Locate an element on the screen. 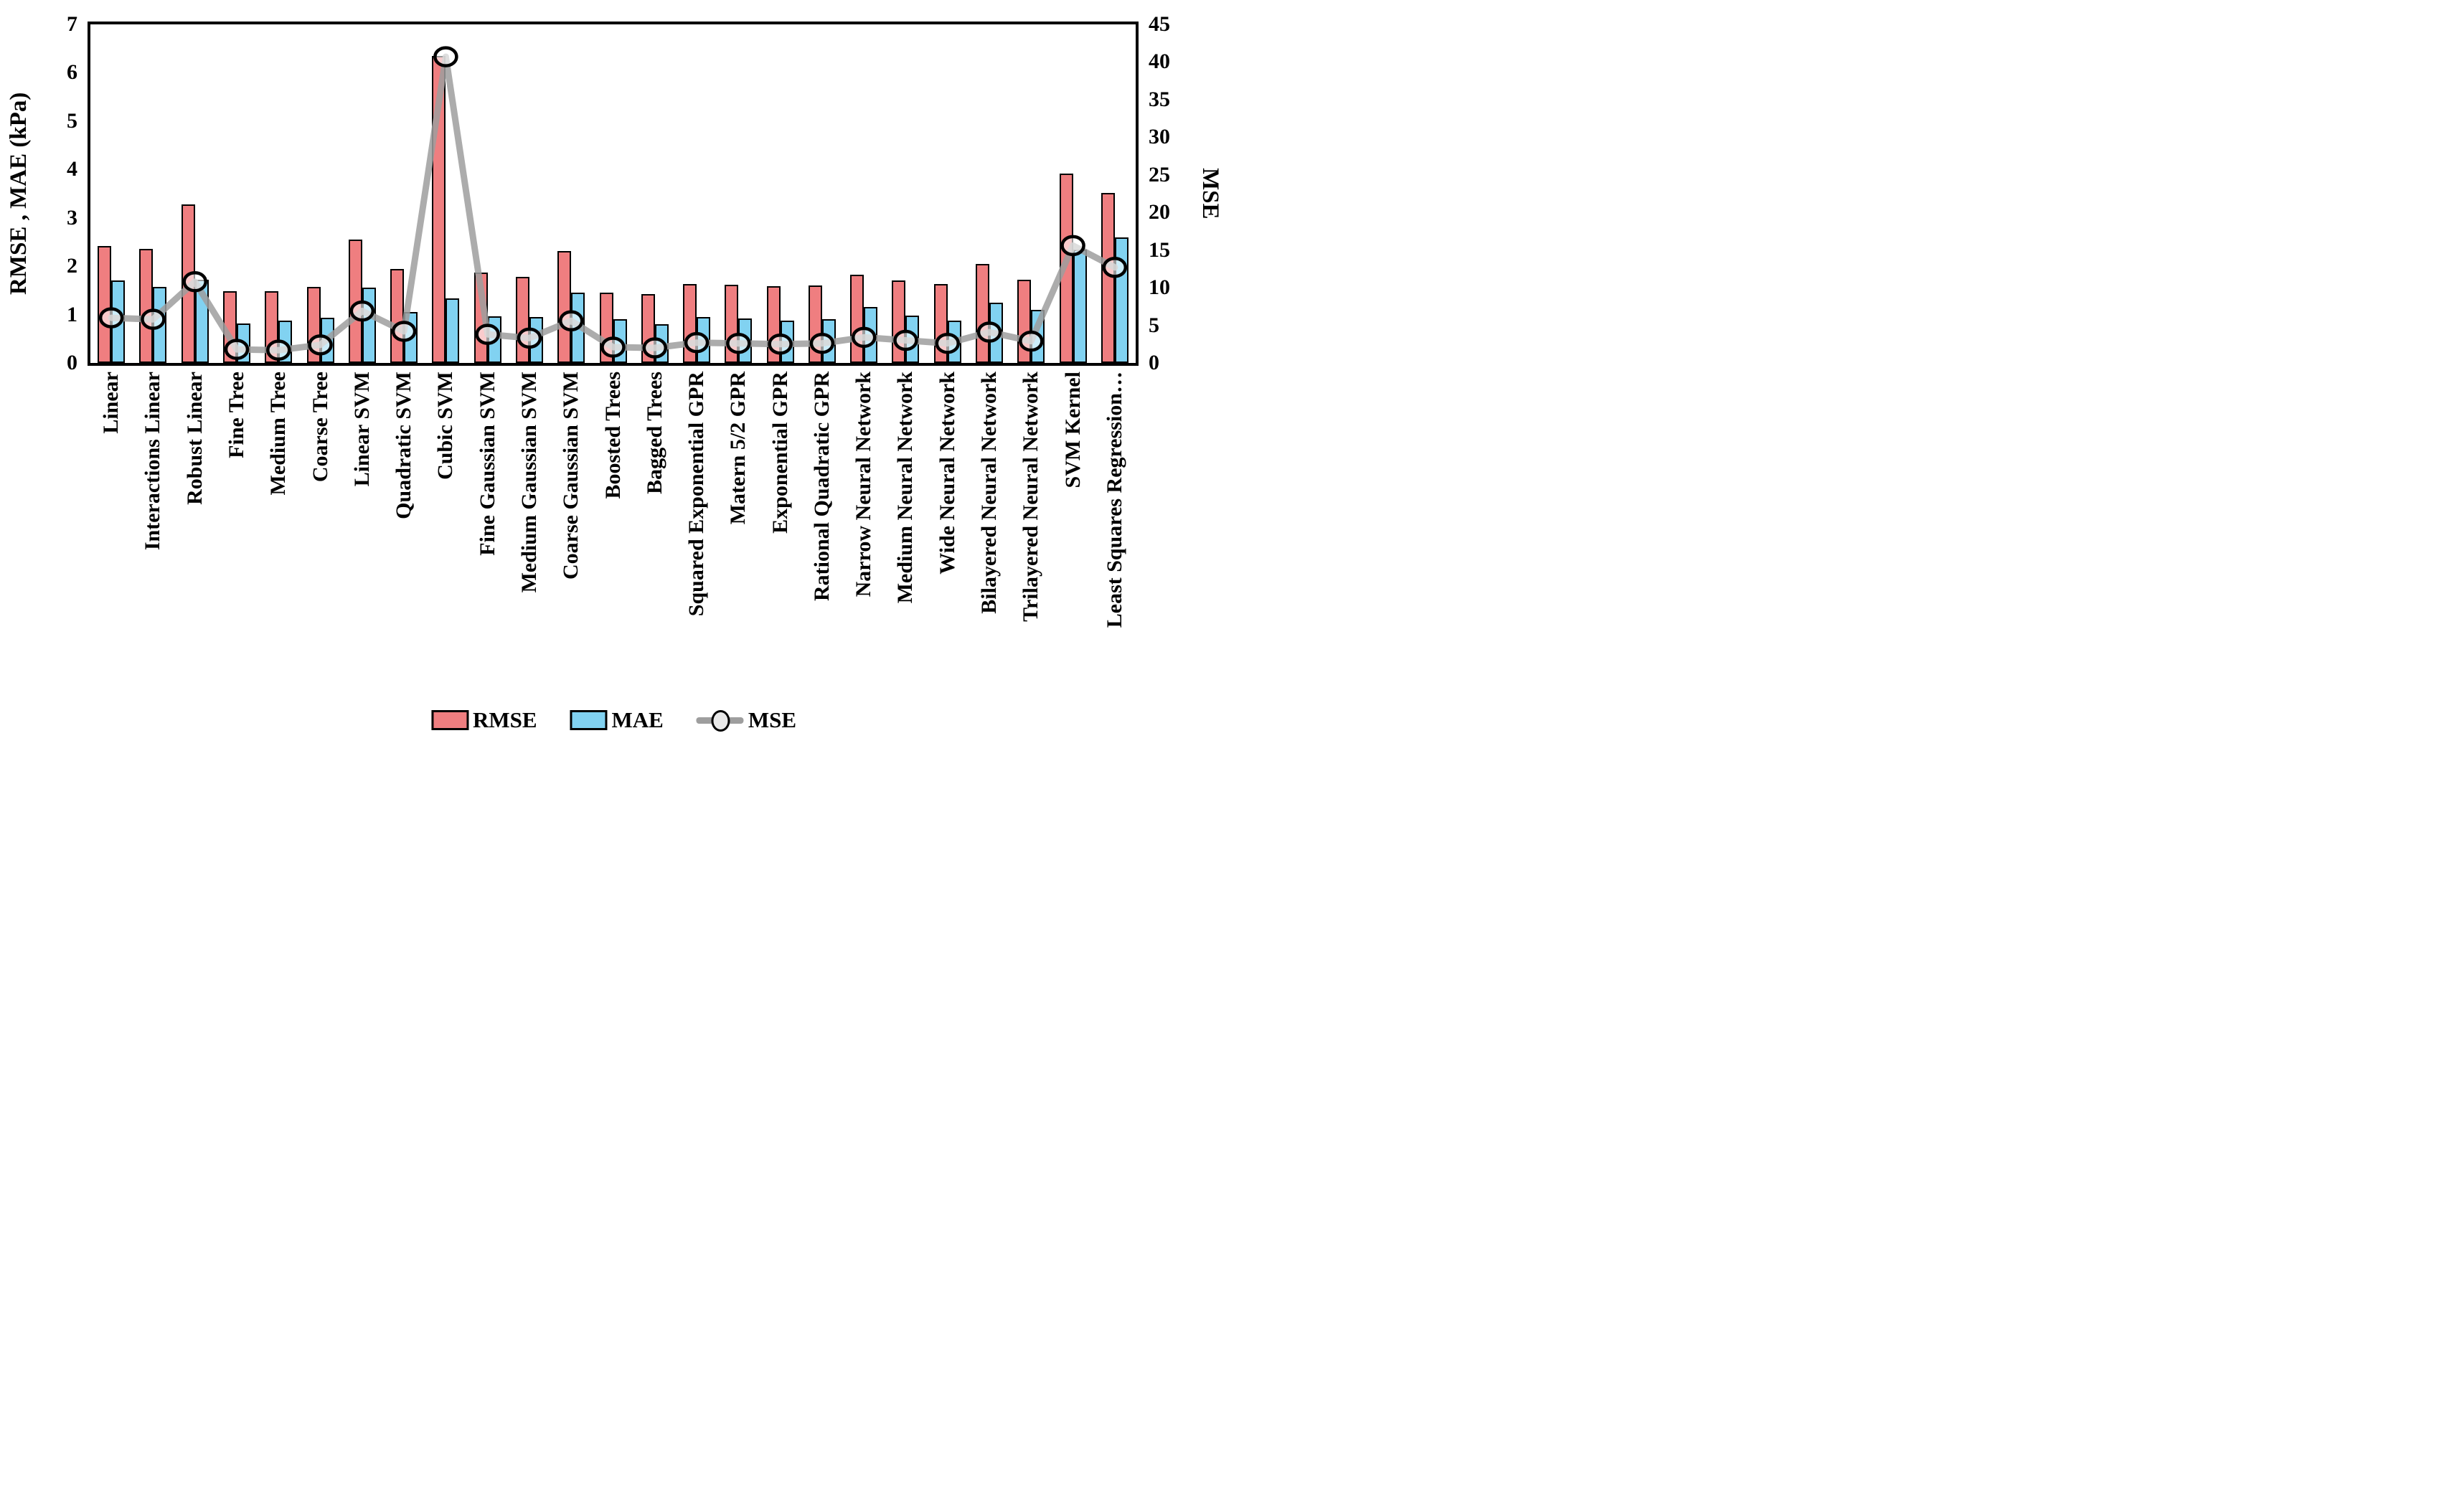 Image resolution: width=2455 pixels, height=1512 pixels. left-tick-6: 6 is located at coordinates (72, 72).